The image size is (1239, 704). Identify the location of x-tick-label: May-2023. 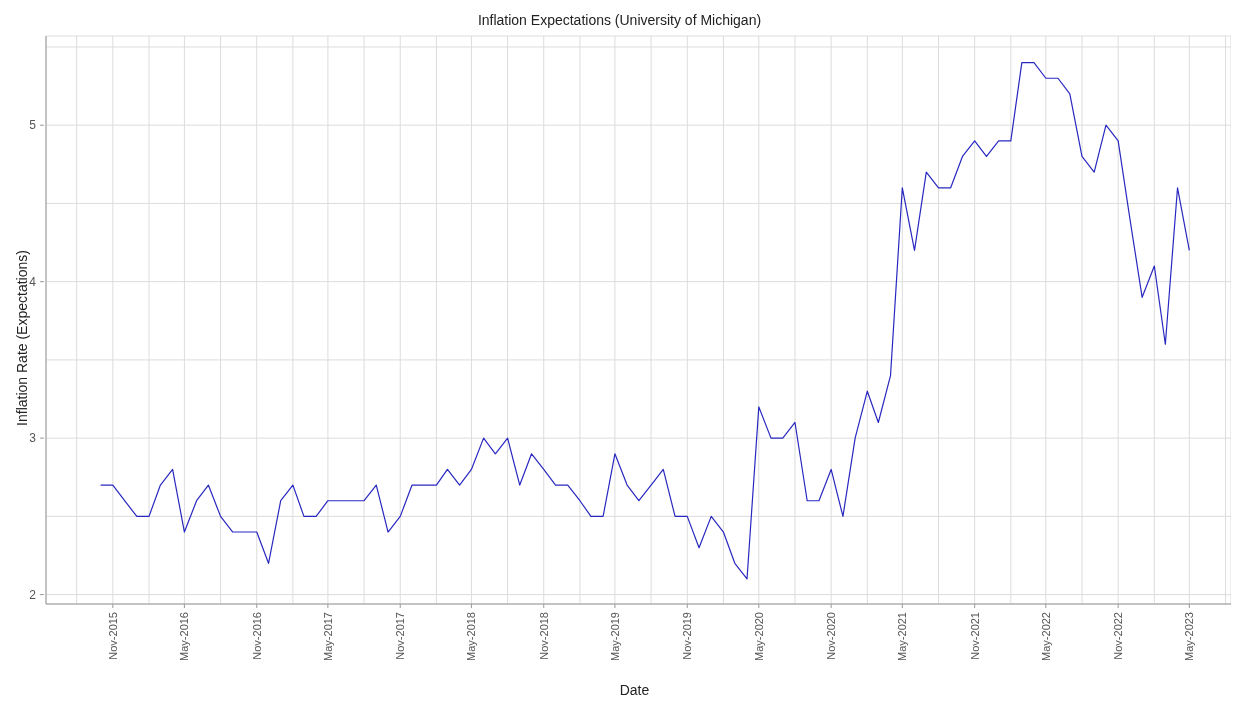
(1189, 636).